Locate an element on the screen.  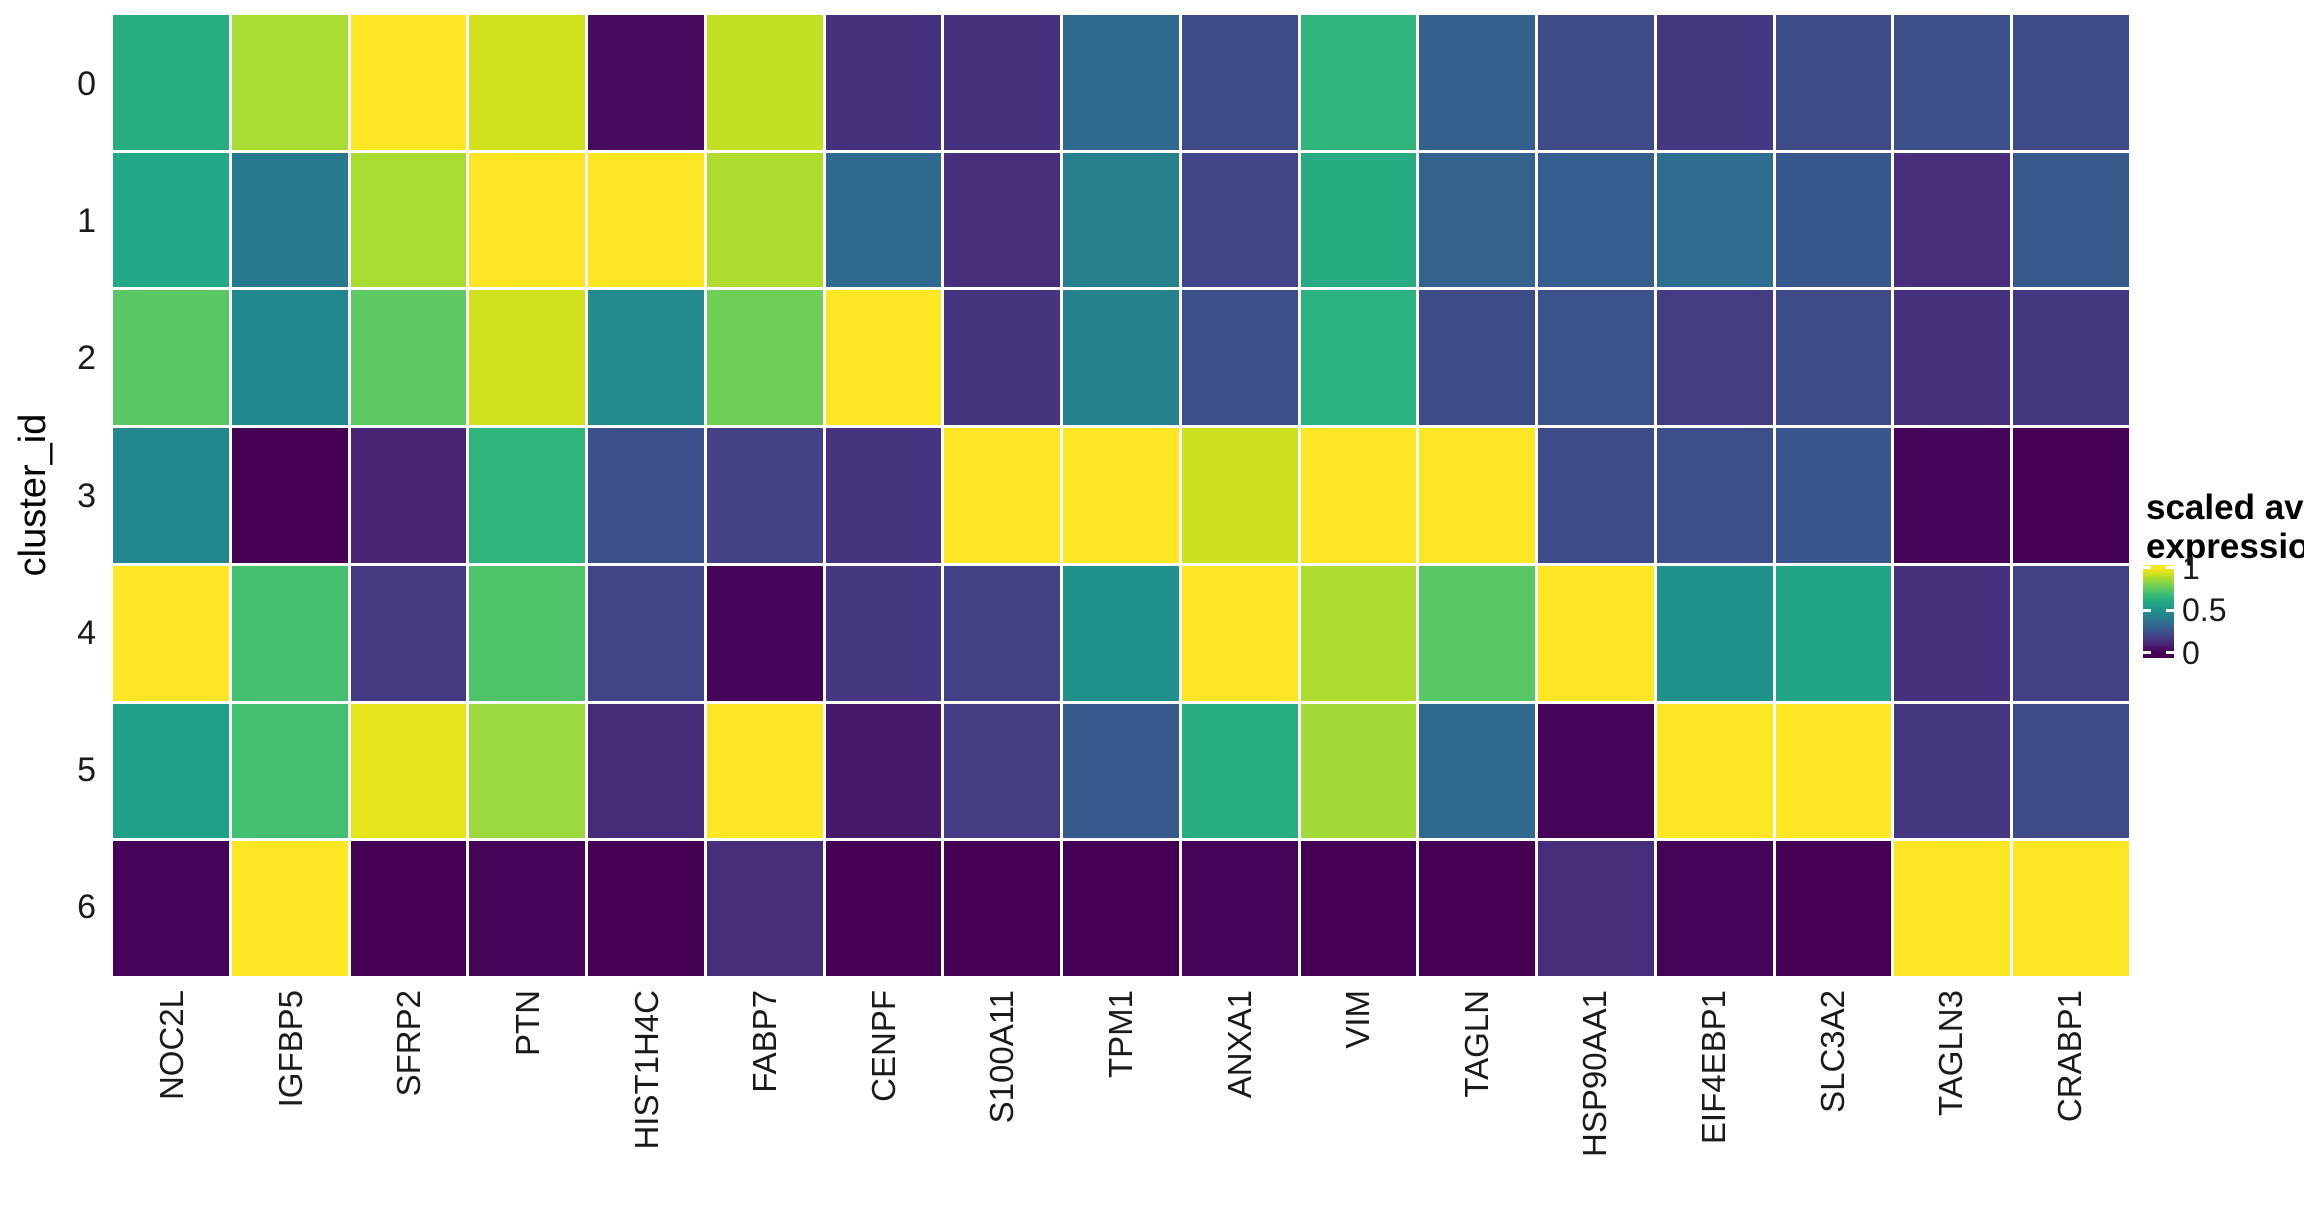
x-tick-label: TAGLN is located at coordinates (1476, 1044).